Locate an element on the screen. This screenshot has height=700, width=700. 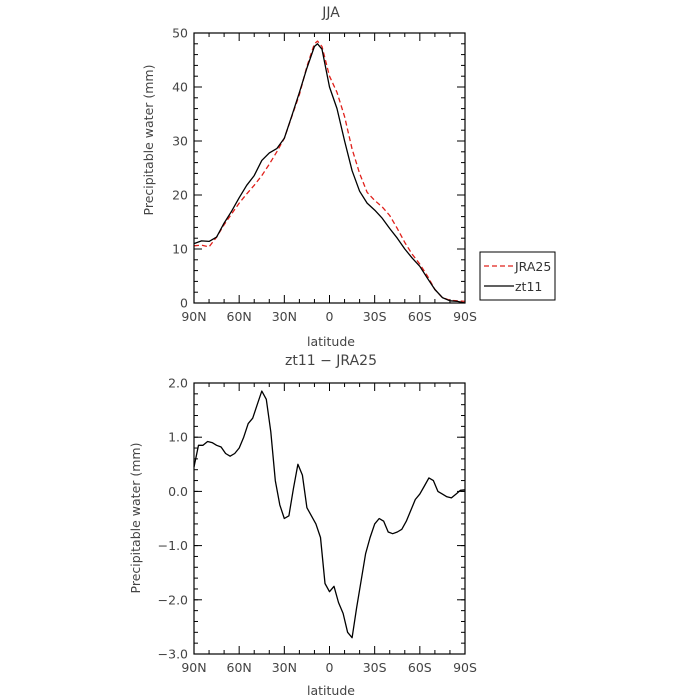
y-tick-label-top-4: 40 is located at coordinates (180, 87).